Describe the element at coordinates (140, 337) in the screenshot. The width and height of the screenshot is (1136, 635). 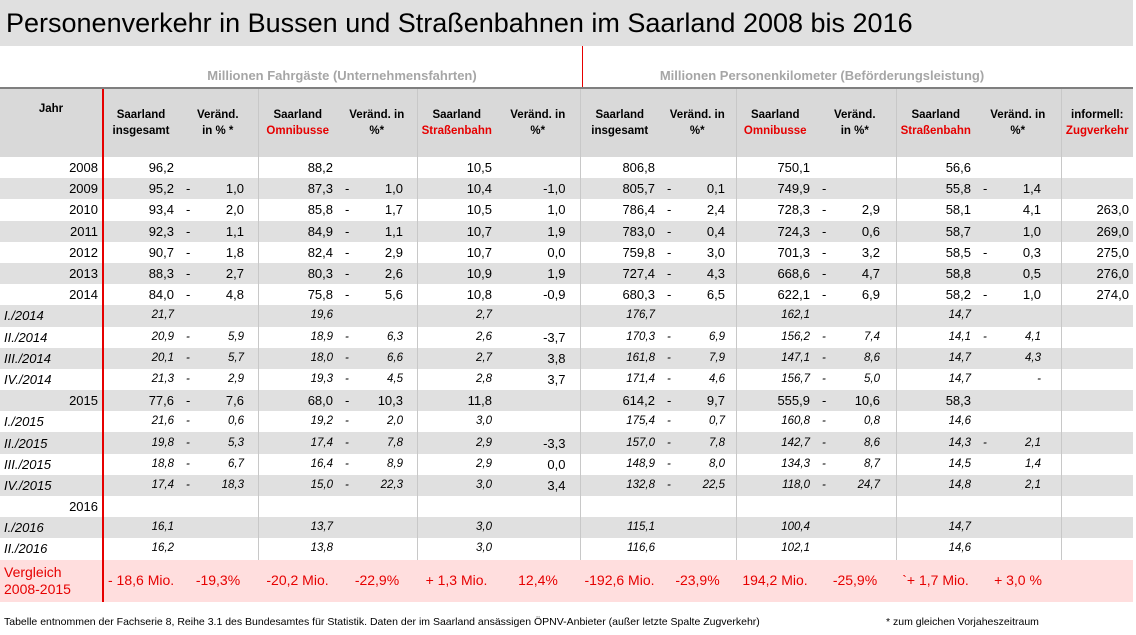
I see `cell-value: 20,9` at that location.